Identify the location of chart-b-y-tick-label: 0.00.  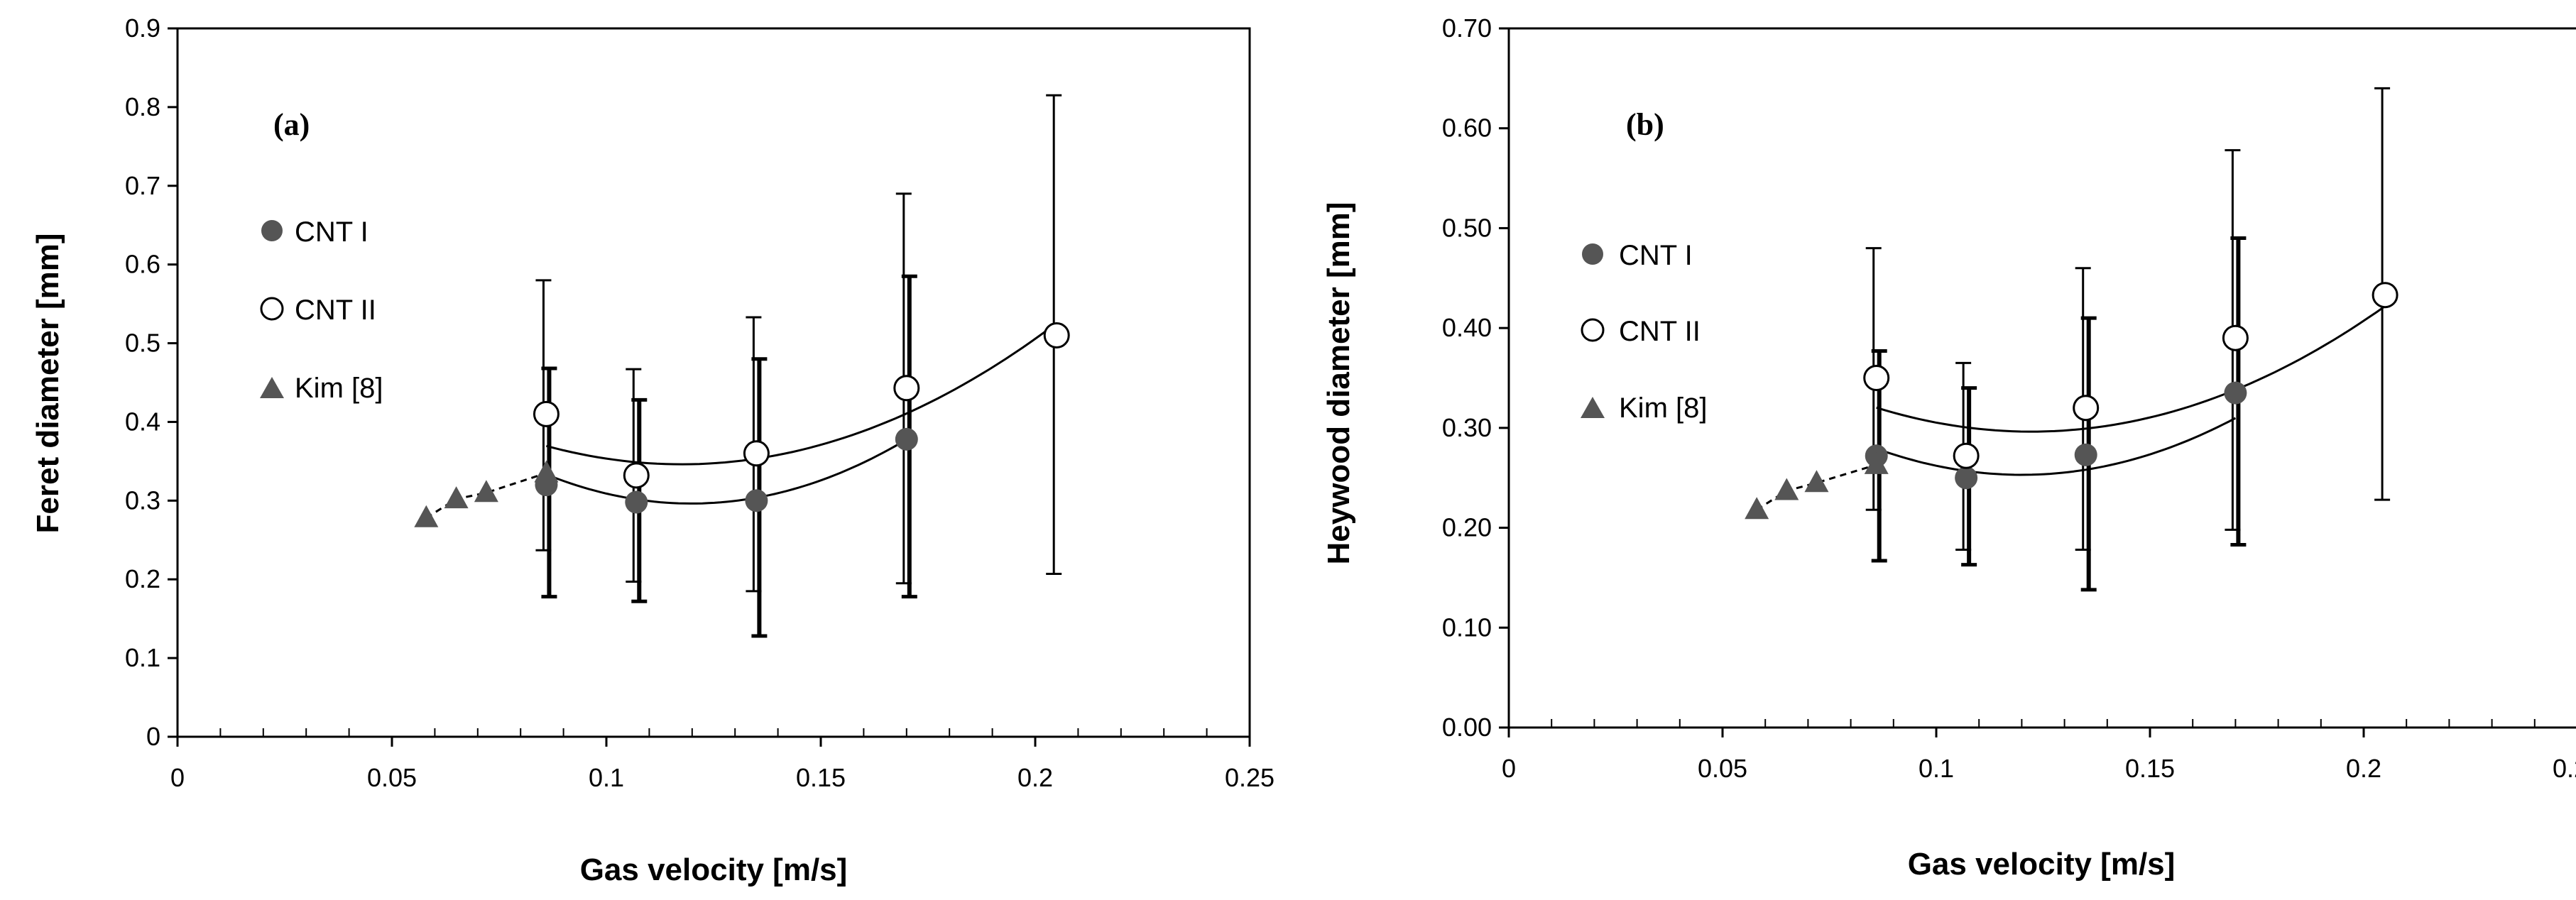
(1467, 727).